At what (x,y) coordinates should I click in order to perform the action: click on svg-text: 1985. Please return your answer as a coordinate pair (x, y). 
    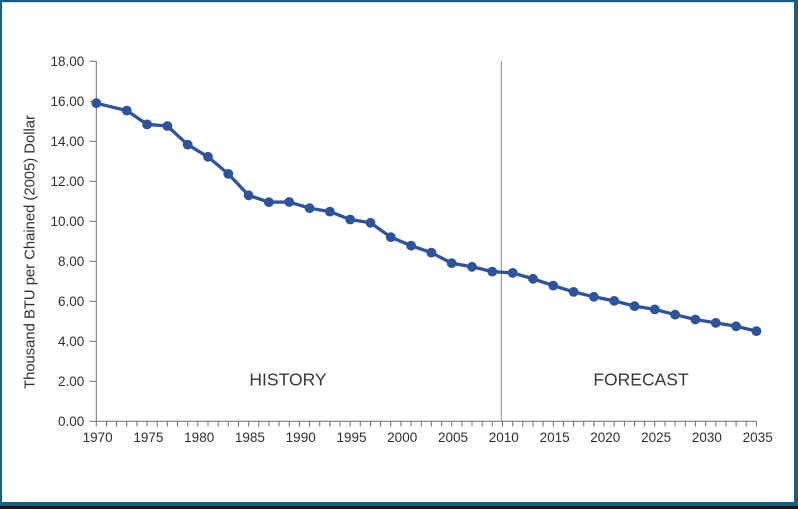
    Looking at the image, I should click on (250, 437).